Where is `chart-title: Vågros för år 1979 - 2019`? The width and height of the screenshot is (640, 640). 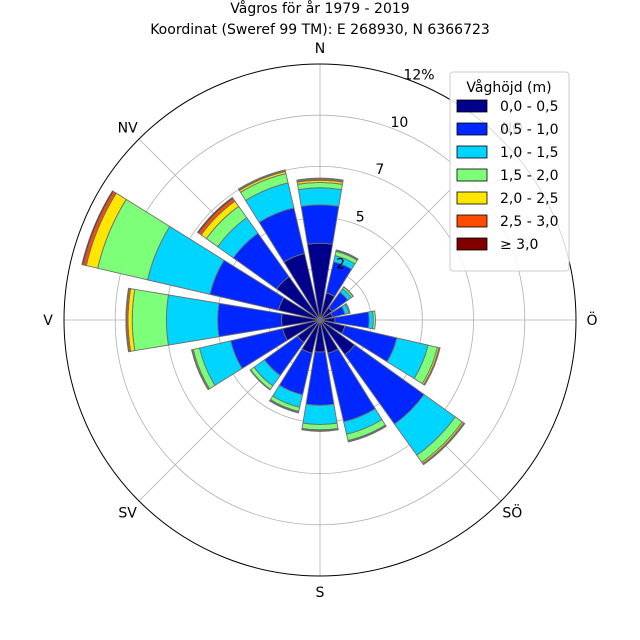 chart-title: Vågros för år 1979 - 2019 is located at coordinates (319, 8).